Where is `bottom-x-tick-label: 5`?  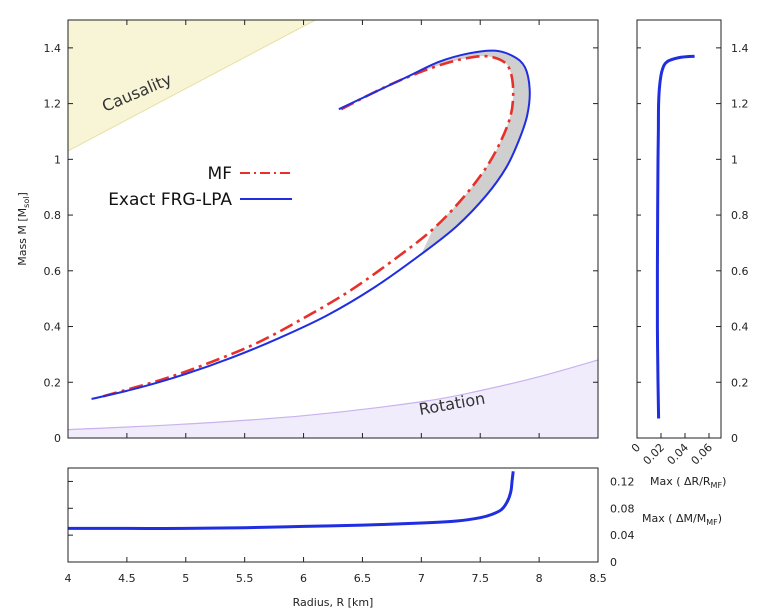 bottom-x-tick-label: 5 is located at coordinates (185, 578).